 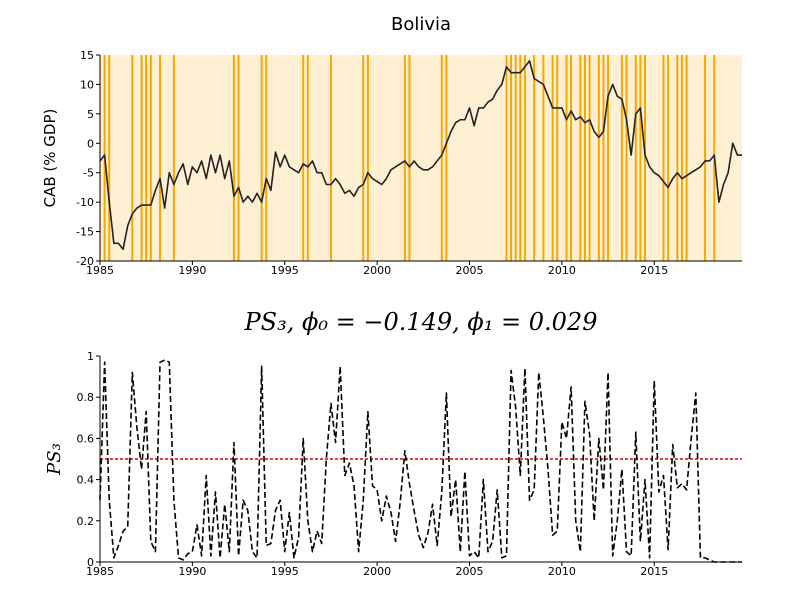 What do you see at coordinates (86, 521) in the screenshot?
I see `y-tick-label: 0.2` at bounding box center [86, 521].